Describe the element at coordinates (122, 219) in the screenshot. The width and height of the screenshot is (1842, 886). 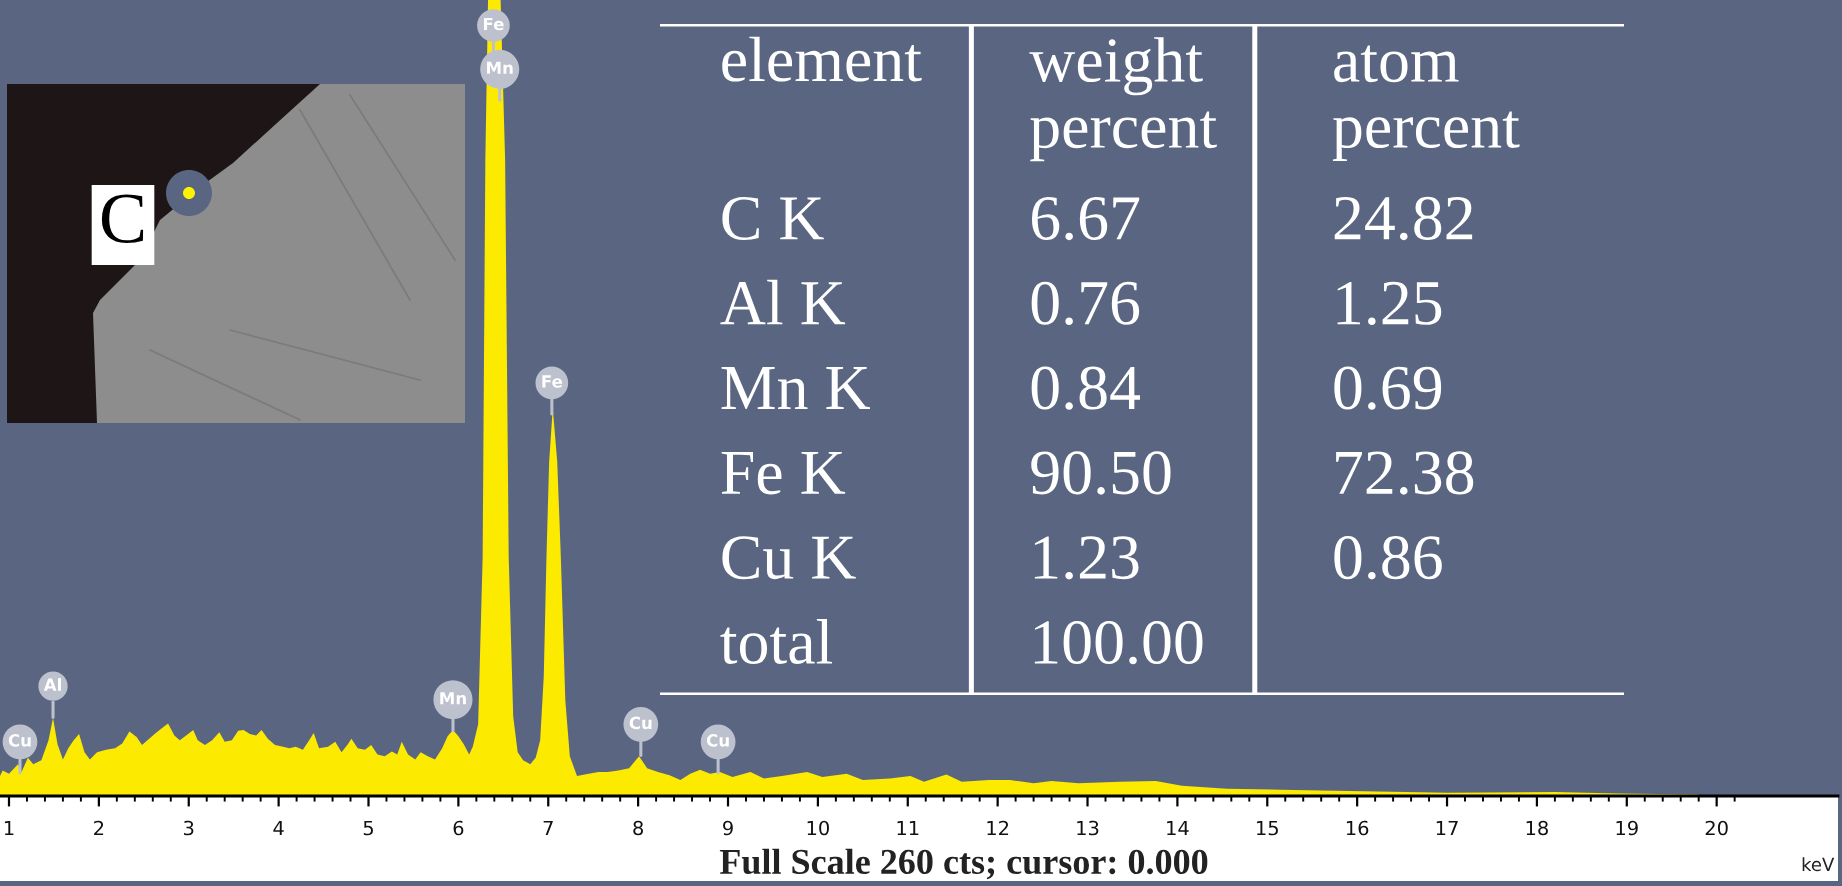
I see `annotation: C` at that location.